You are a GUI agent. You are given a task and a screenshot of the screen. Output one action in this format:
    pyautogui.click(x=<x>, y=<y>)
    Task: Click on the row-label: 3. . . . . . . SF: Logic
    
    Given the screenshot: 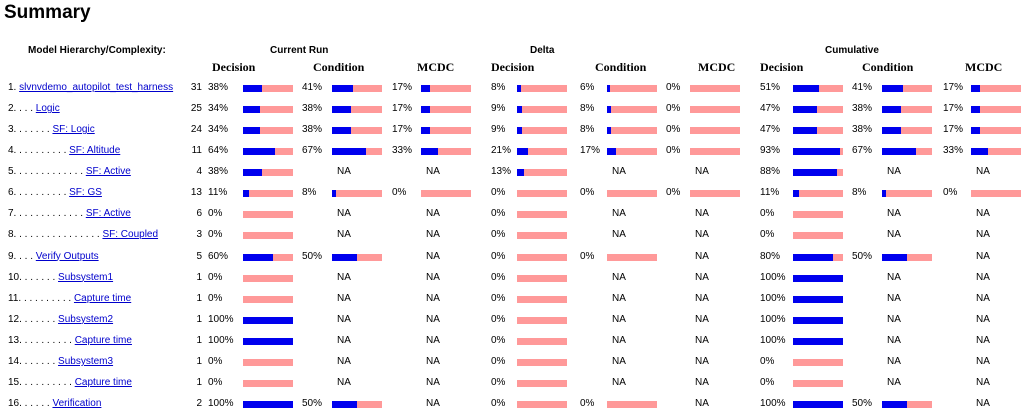 What is the action you would take?
    pyautogui.click(x=51, y=130)
    